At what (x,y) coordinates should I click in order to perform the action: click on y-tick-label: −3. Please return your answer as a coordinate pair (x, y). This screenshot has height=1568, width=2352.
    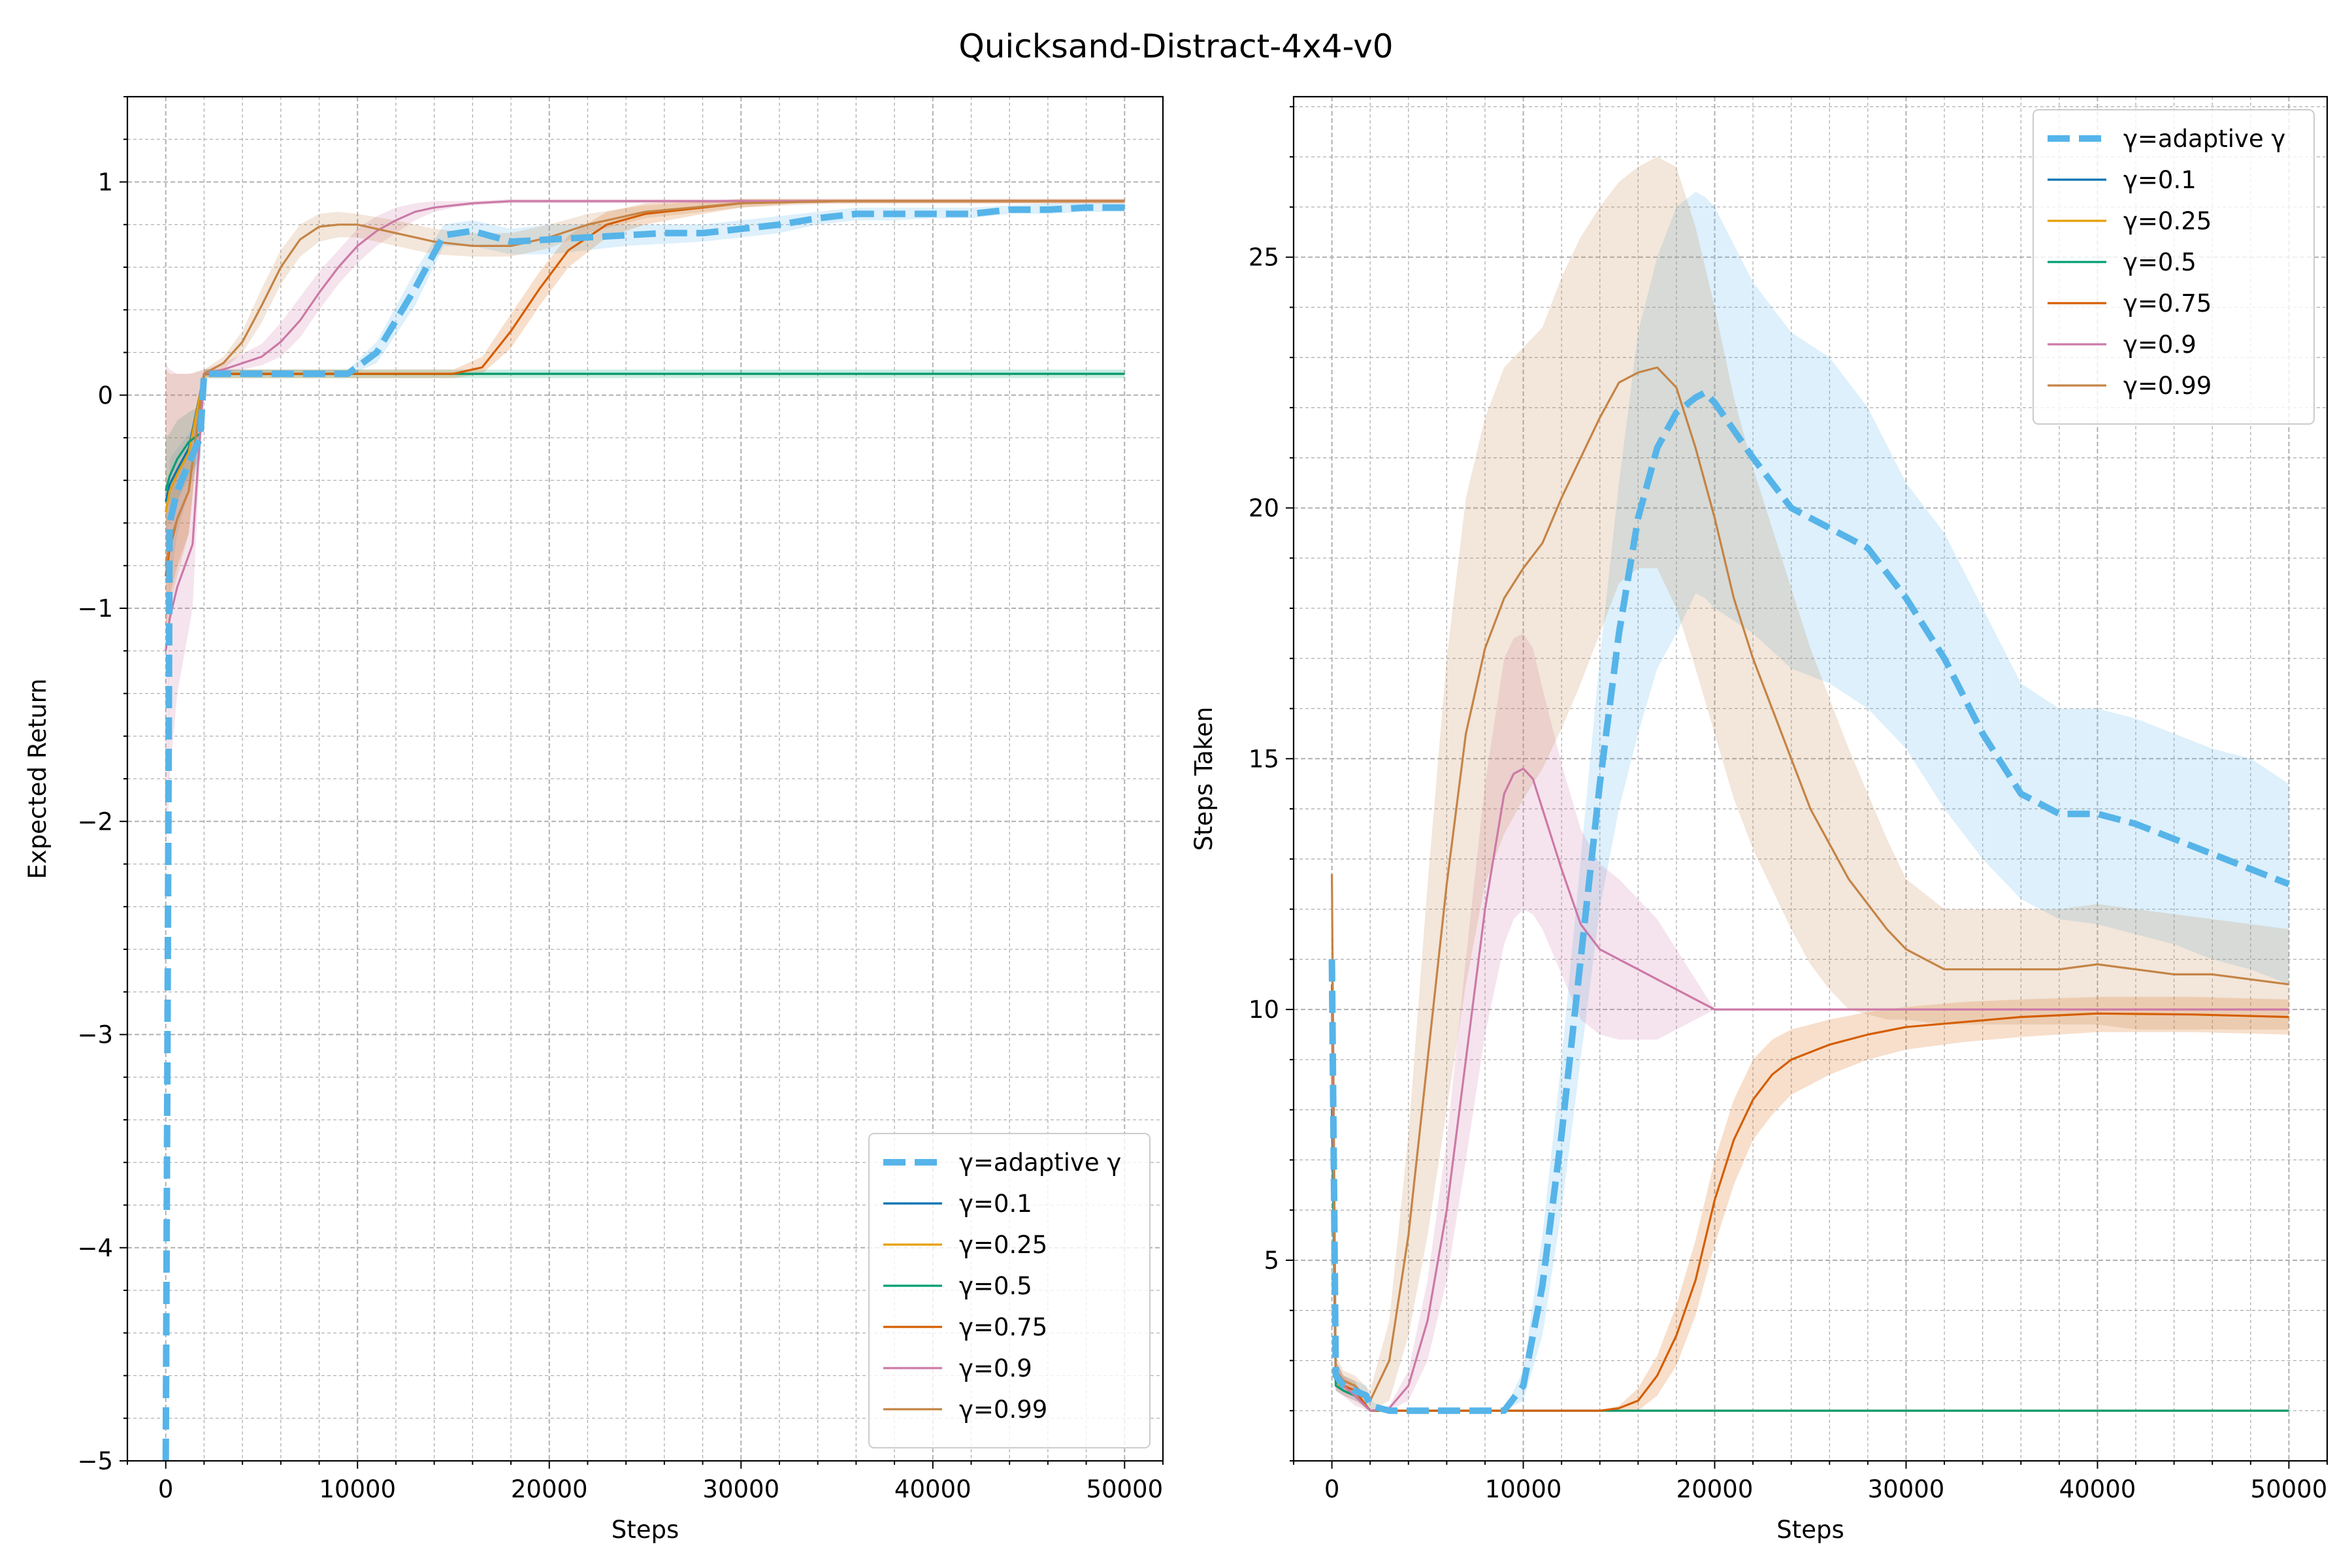
    Looking at the image, I should click on (95, 1035).